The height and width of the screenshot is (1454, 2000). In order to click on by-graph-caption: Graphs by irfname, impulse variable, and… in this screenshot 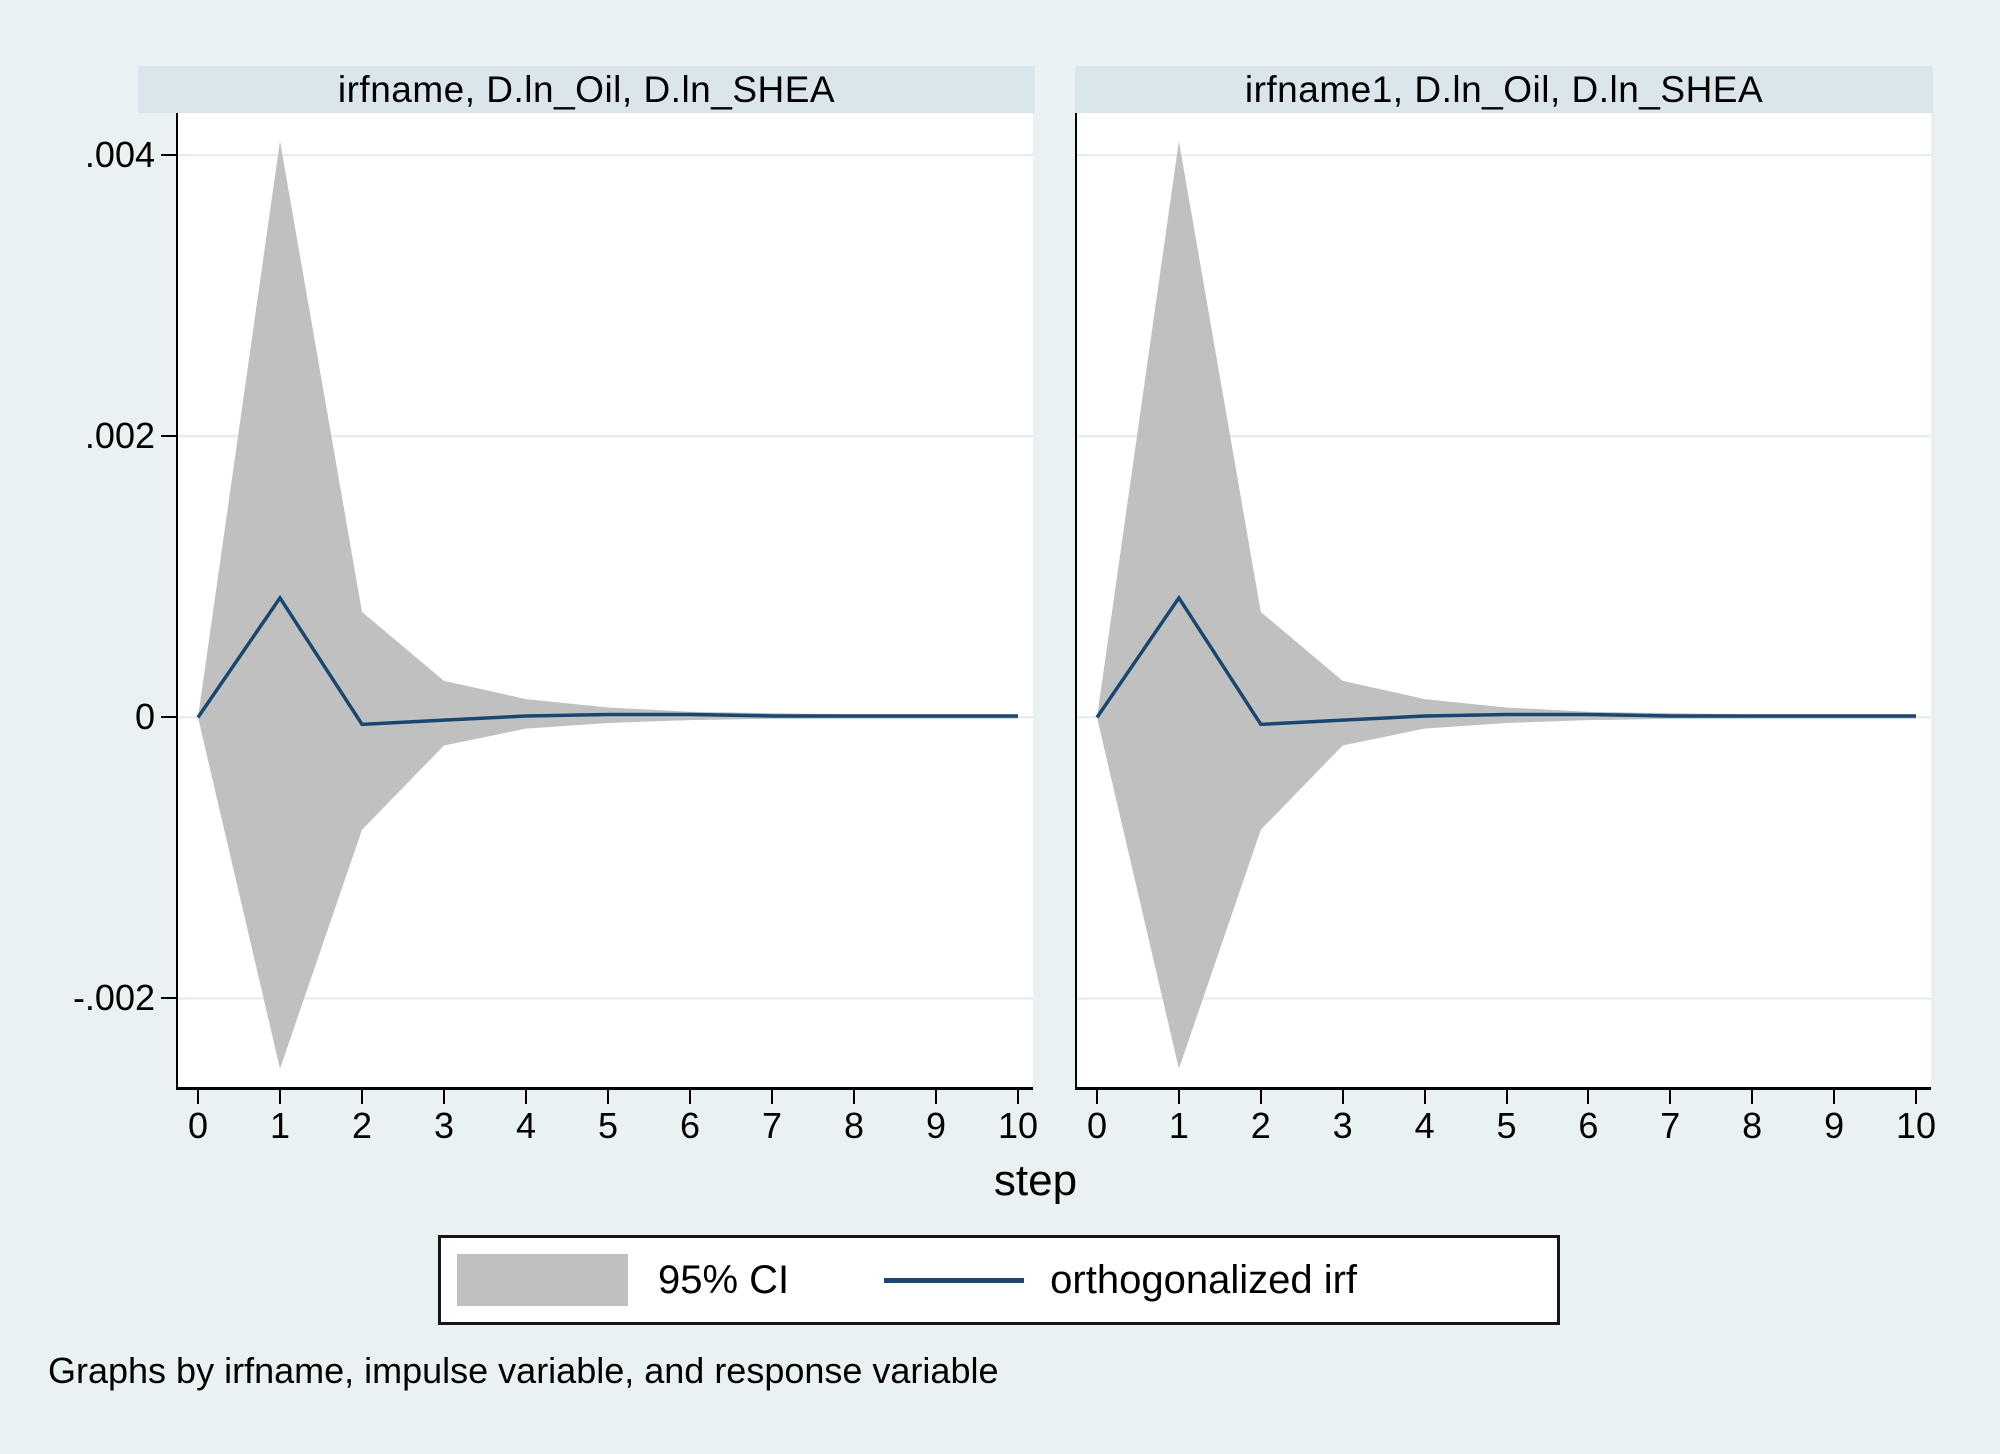, I will do `click(523, 1370)`.